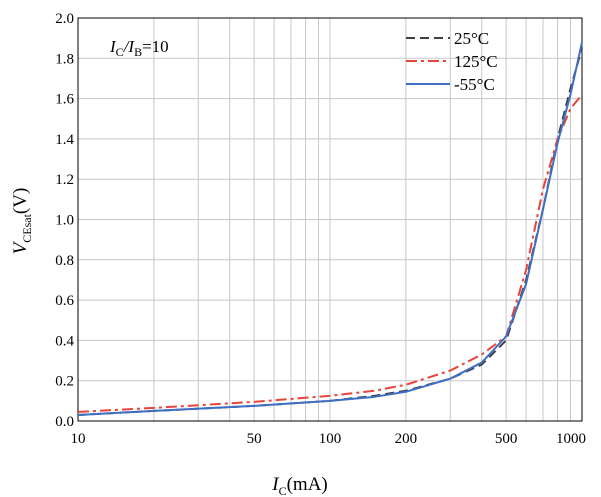  What do you see at coordinates (64, 19) in the screenshot?
I see `y-tick-label: 2.0` at bounding box center [64, 19].